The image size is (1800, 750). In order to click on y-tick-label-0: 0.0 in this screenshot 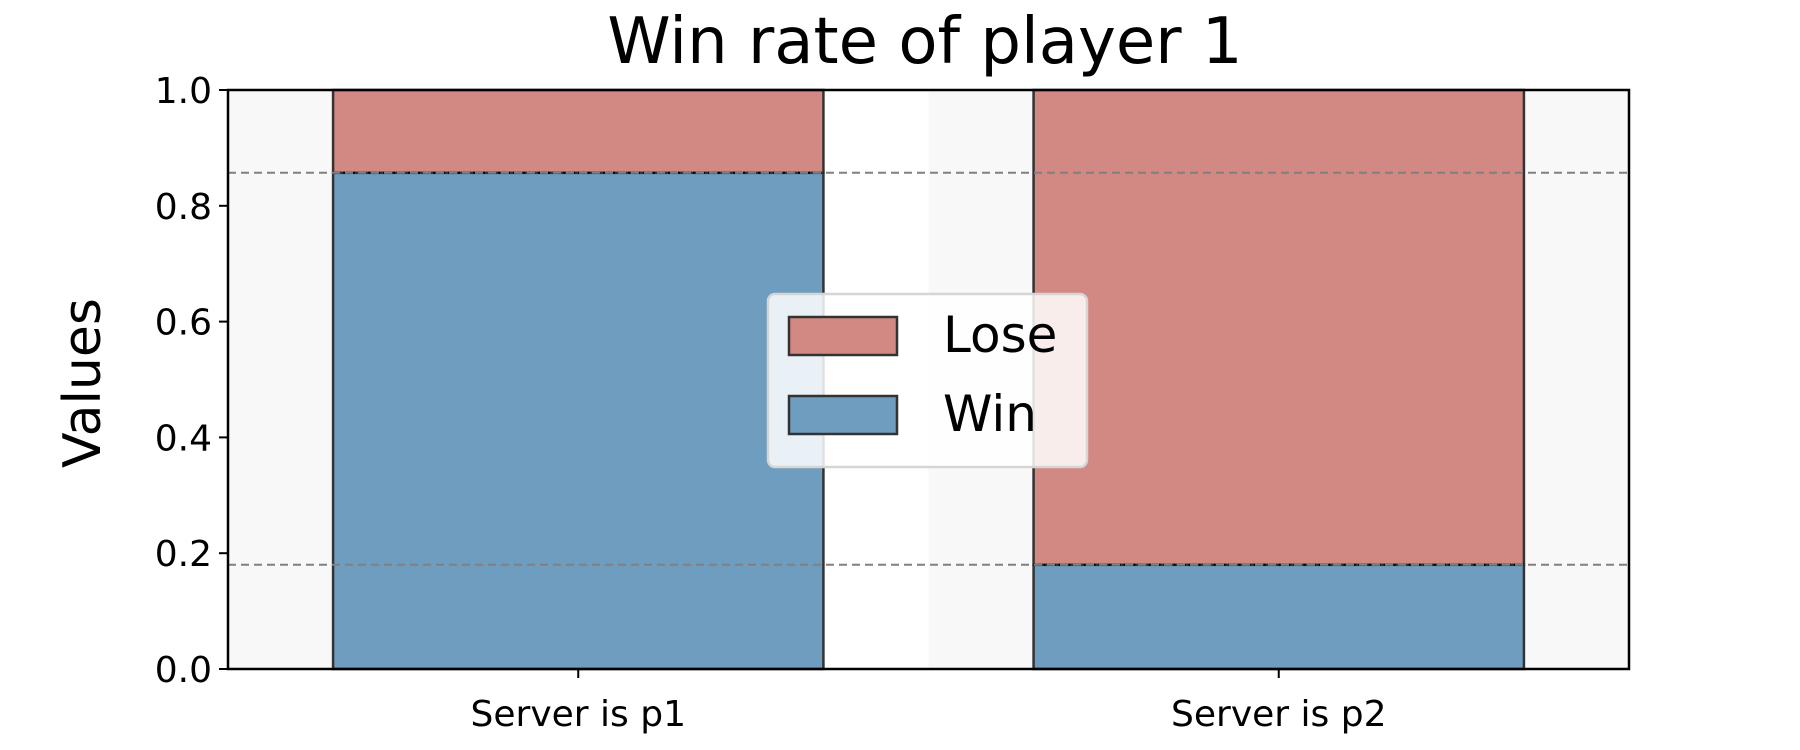, I will do `click(183, 670)`.